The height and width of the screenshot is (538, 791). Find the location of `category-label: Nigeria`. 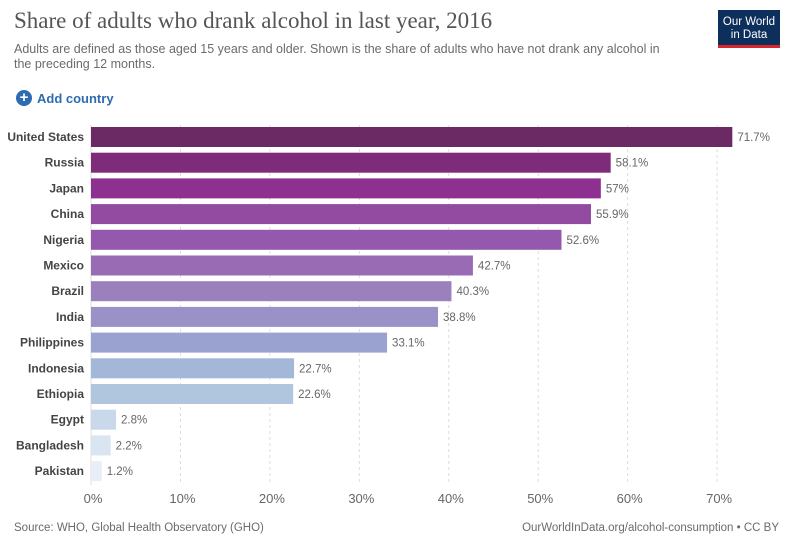

category-label: Nigeria is located at coordinates (63, 240).